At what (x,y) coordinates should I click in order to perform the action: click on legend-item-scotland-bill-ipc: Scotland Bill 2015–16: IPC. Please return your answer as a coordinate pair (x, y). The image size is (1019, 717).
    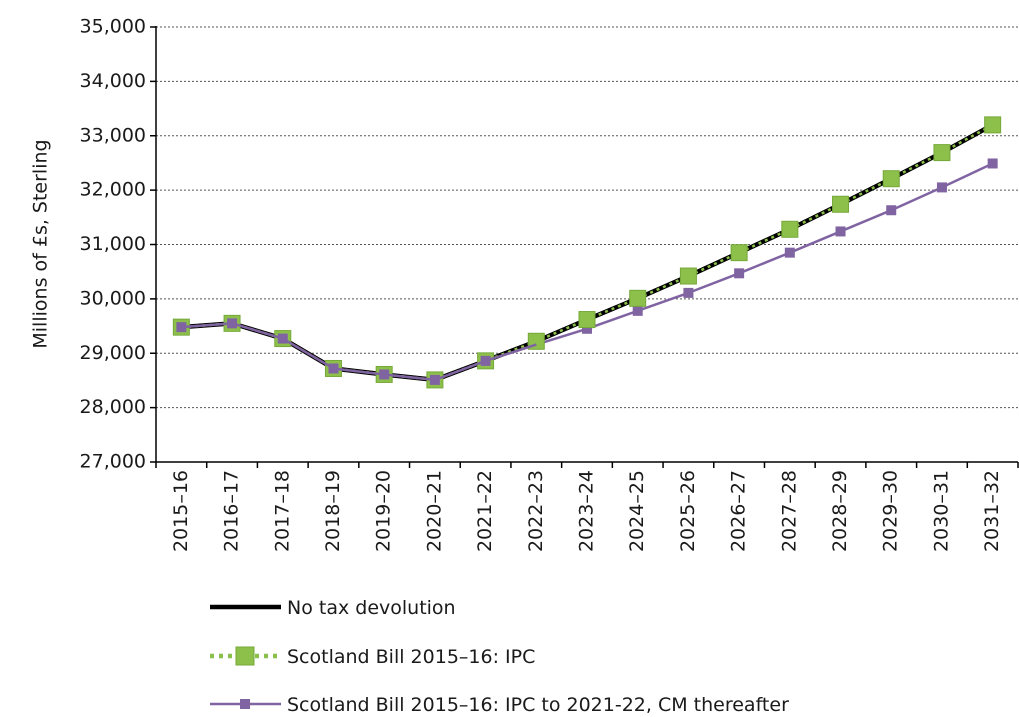
    Looking at the image, I should click on (372, 657).